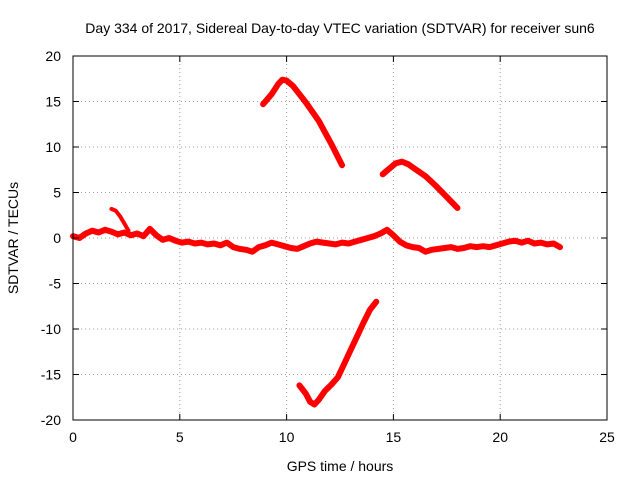 The width and height of the screenshot is (640, 480). I want to click on y-tick-label: 0, so click(57, 238).